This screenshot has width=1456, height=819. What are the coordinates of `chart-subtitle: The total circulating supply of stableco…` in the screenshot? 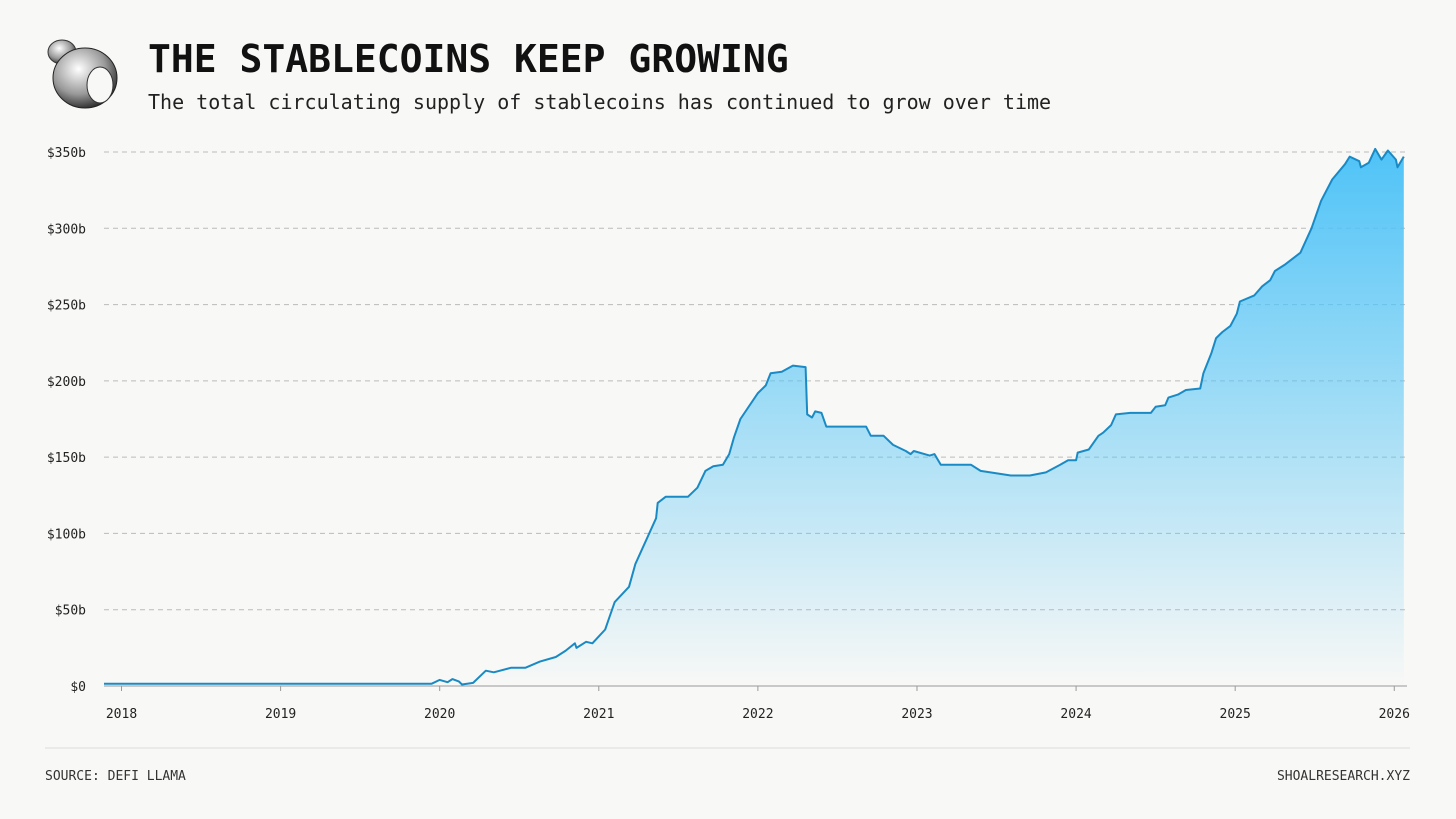 It's located at (599, 102).